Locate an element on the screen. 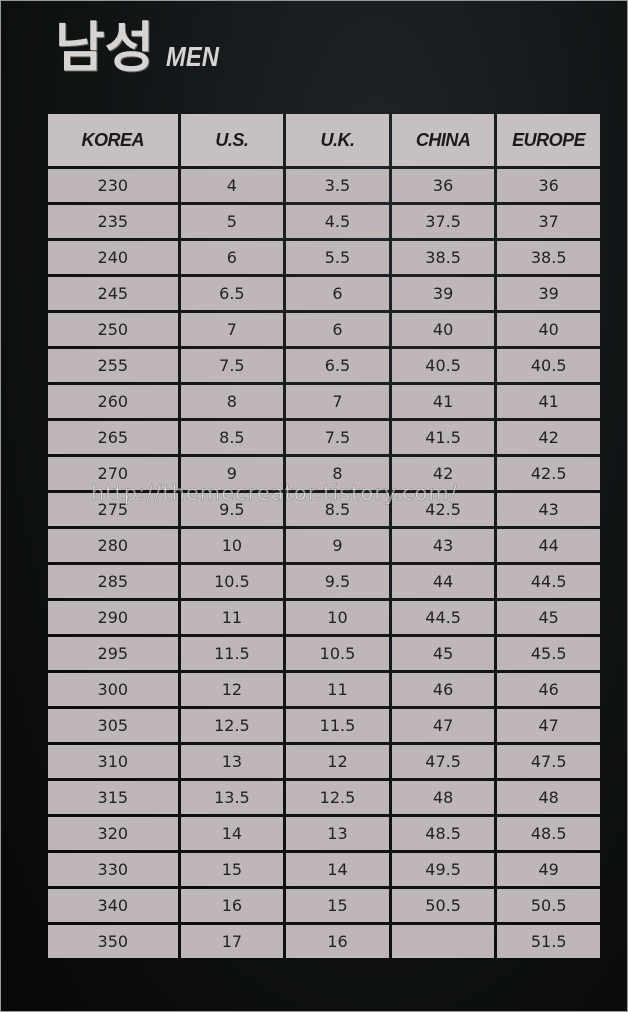 This screenshot has height=1012, width=628. cell-korea: 295 is located at coordinates (113, 653).